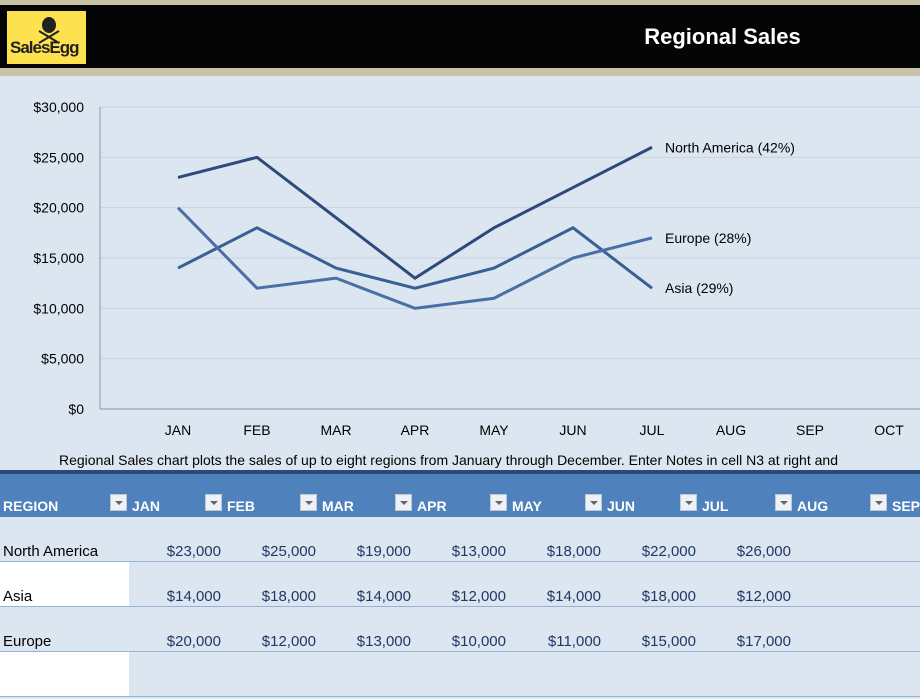 Image resolution: width=920 pixels, height=699 pixels. I want to click on series-label: Europe (28%), so click(708, 238).